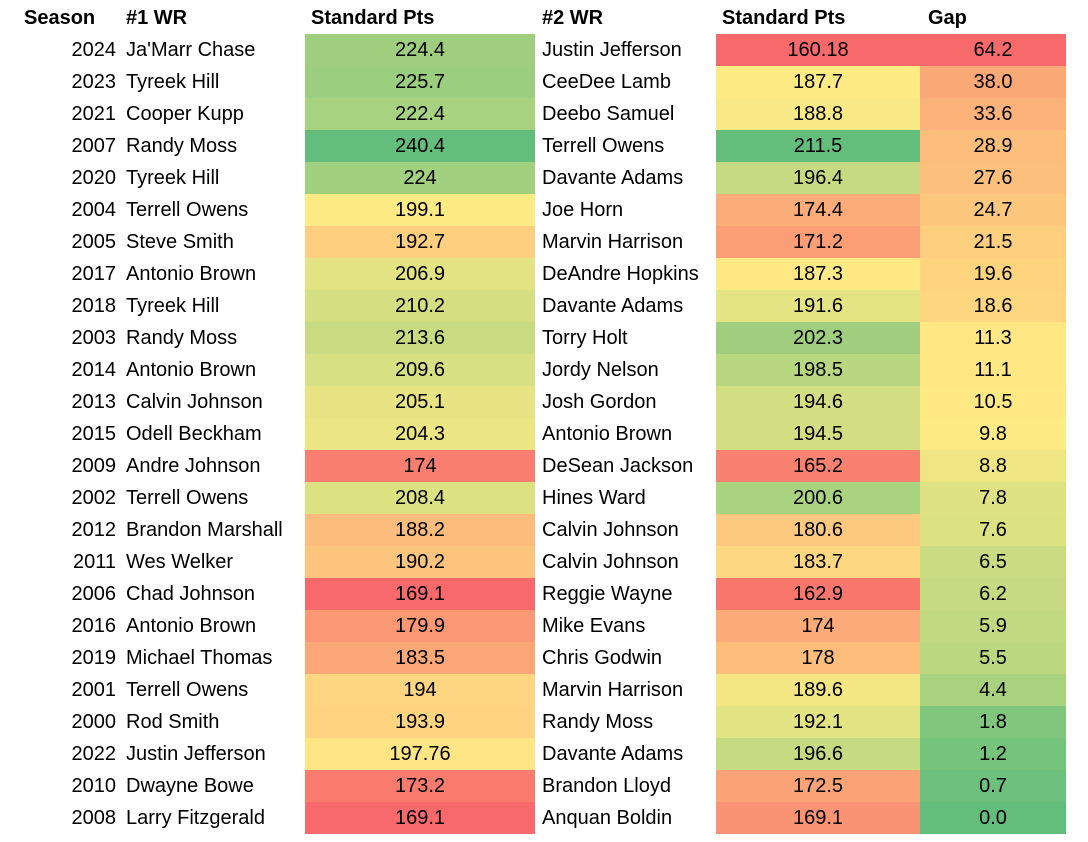  What do you see at coordinates (420, 210) in the screenshot?
I see `wr1-pts-cell: 199.1` at bounding box center [420, 210].